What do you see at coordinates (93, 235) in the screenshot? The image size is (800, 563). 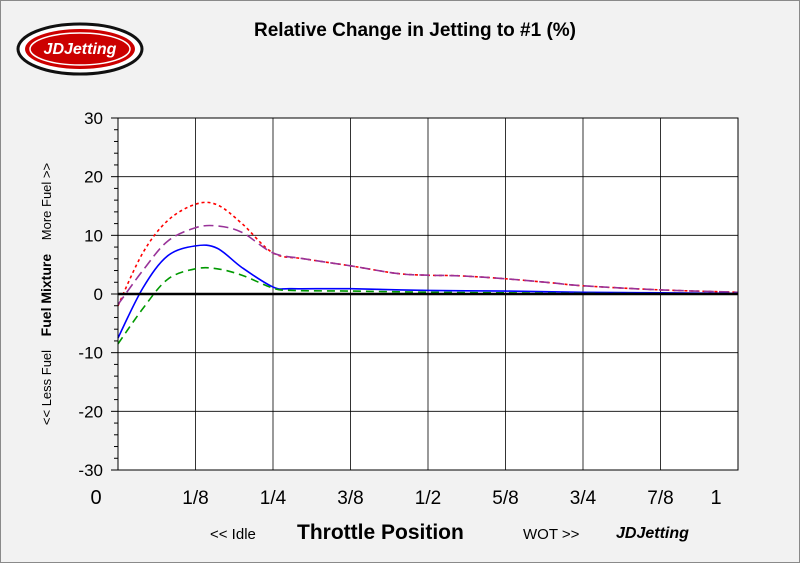 I see `y-tick-label: 10` at bounding box center [93, 235].